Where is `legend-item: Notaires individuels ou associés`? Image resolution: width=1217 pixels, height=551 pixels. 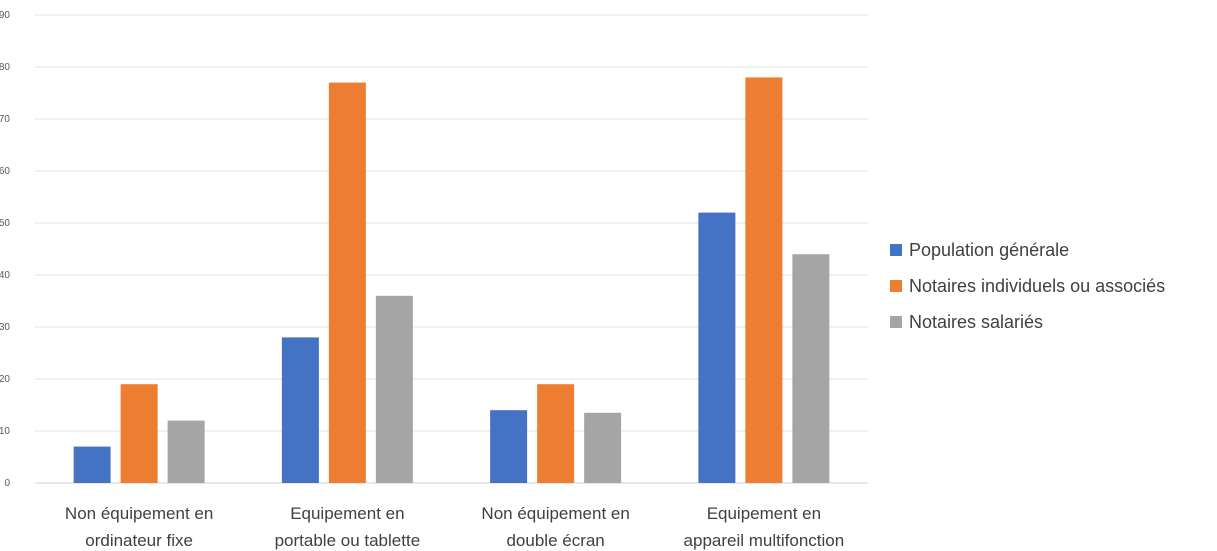 legend-item: Notaires individuels ou associés is located at coordinates (1027, 286).